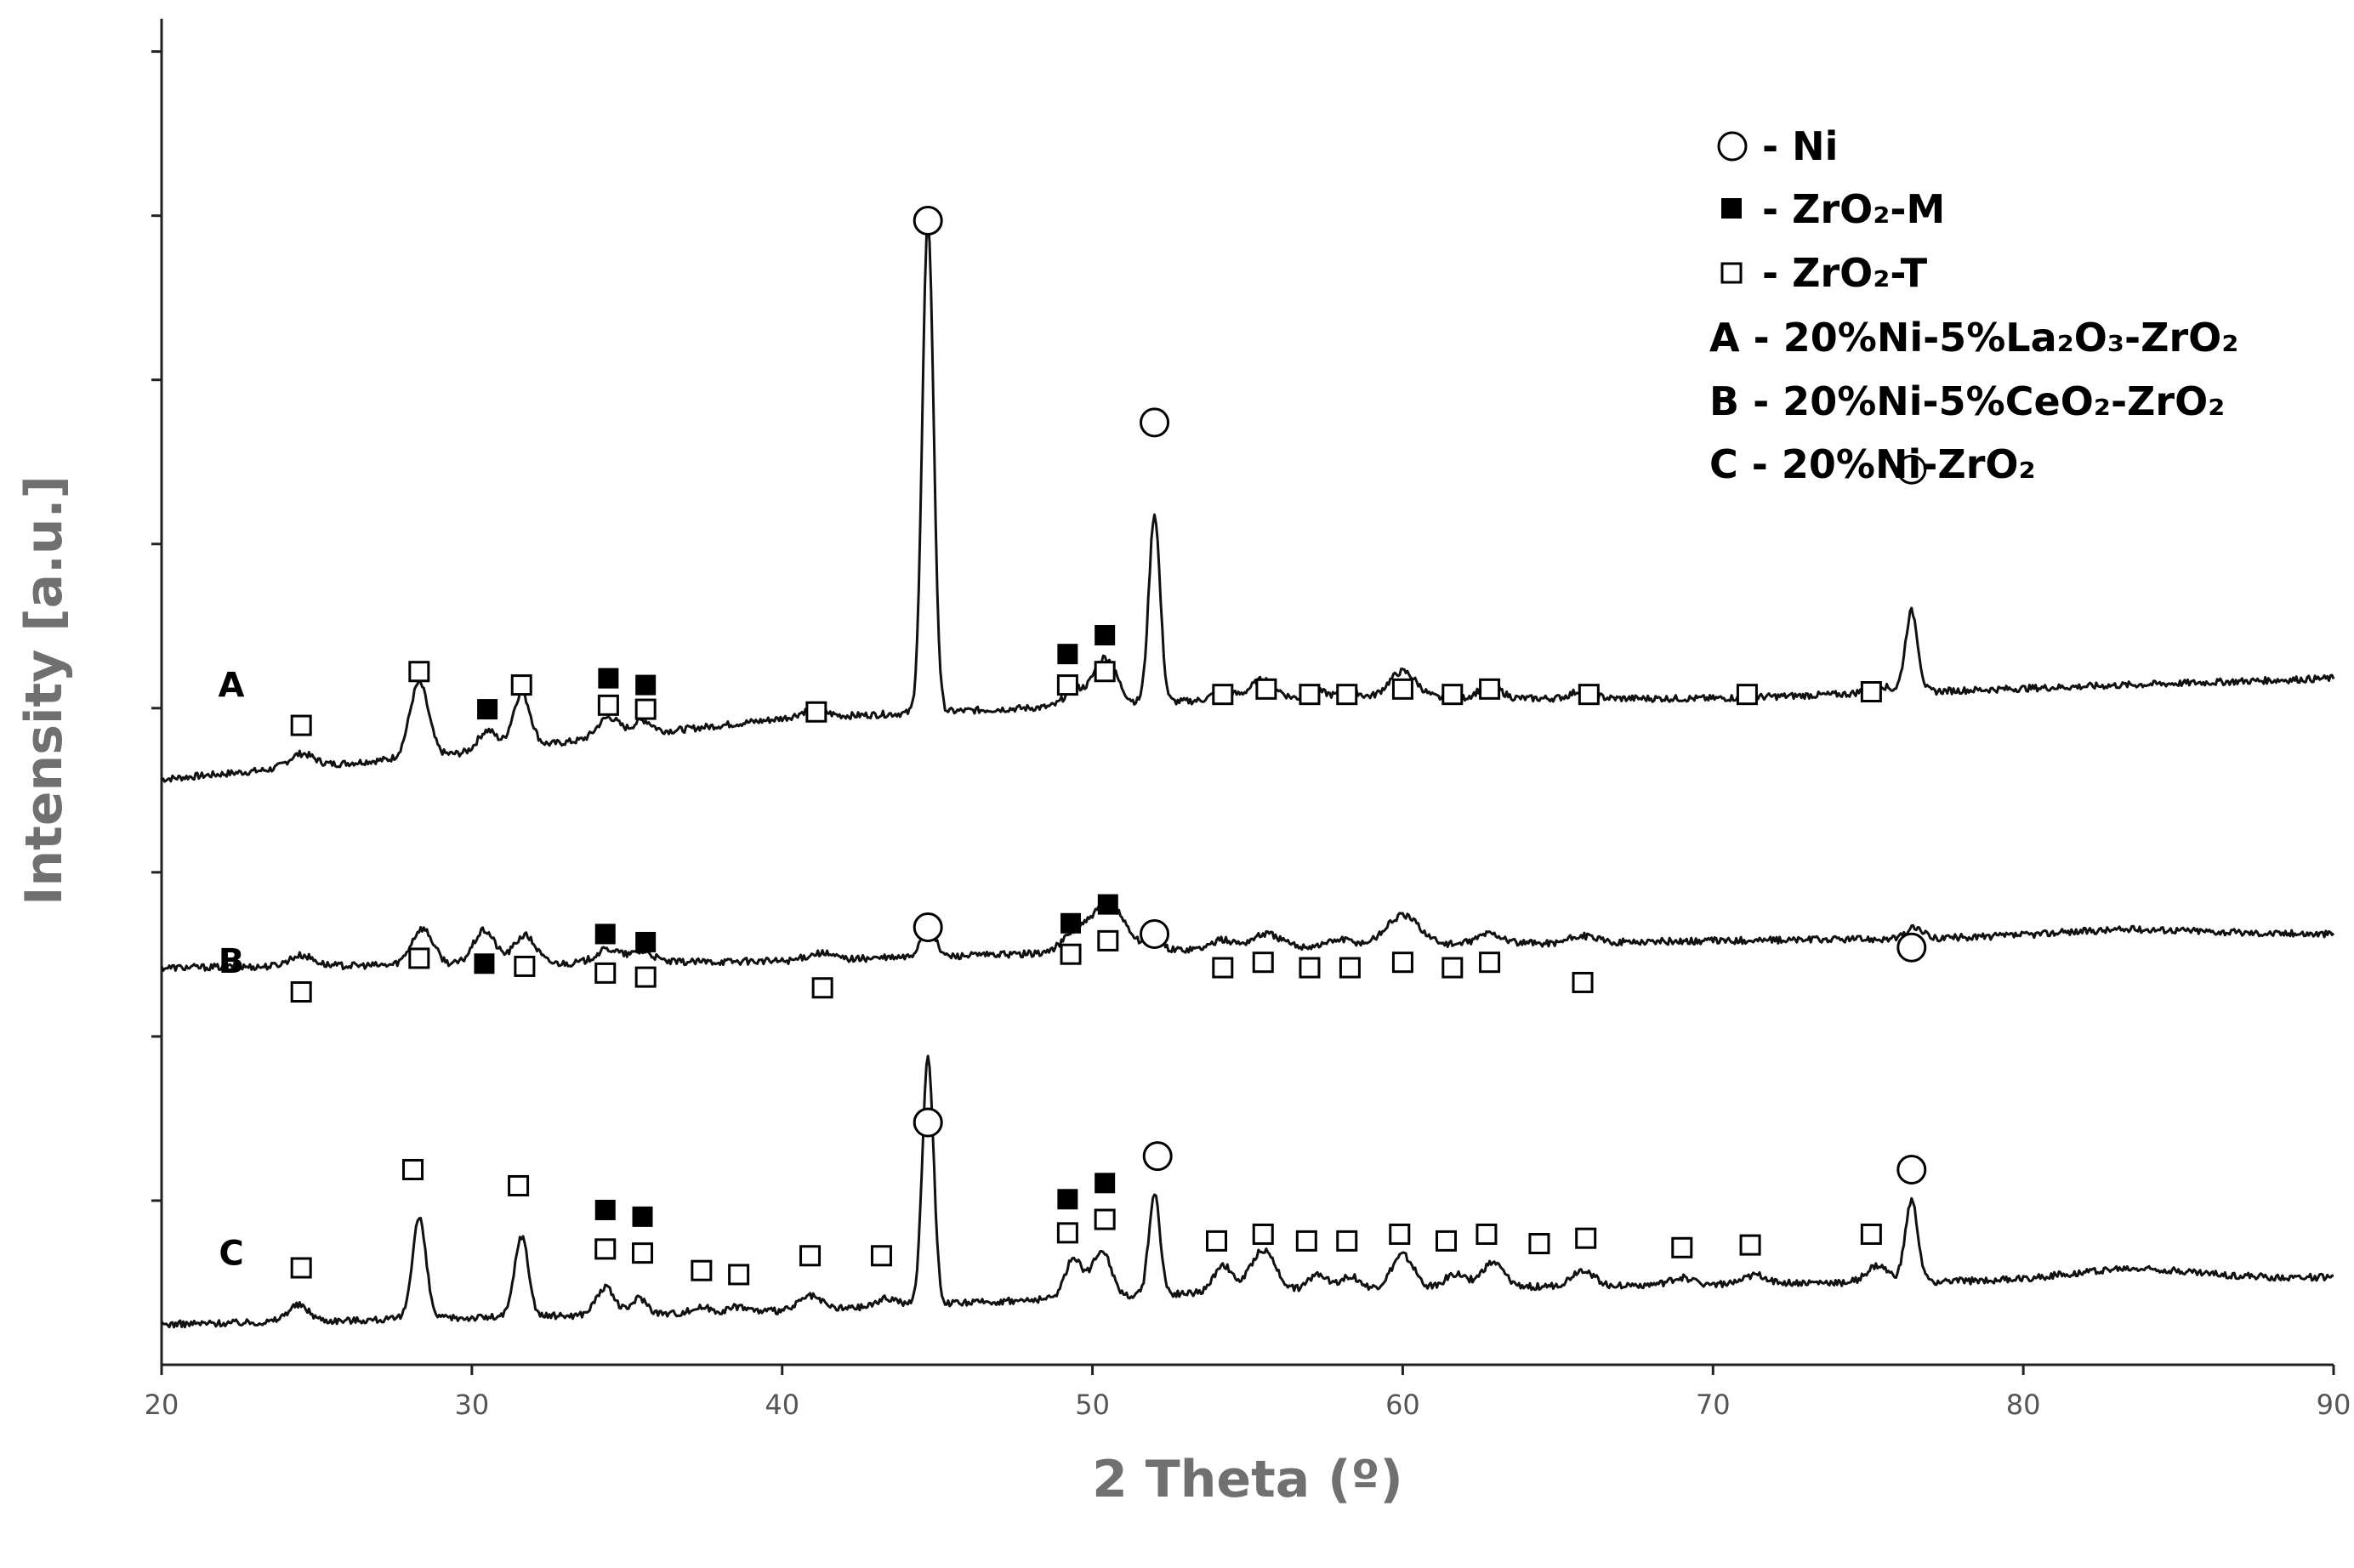  Describe the element at coordinates (1845, 273) in the screenshot. I see `legend-item-zro2-t: - ZrO₂-T` at that location.